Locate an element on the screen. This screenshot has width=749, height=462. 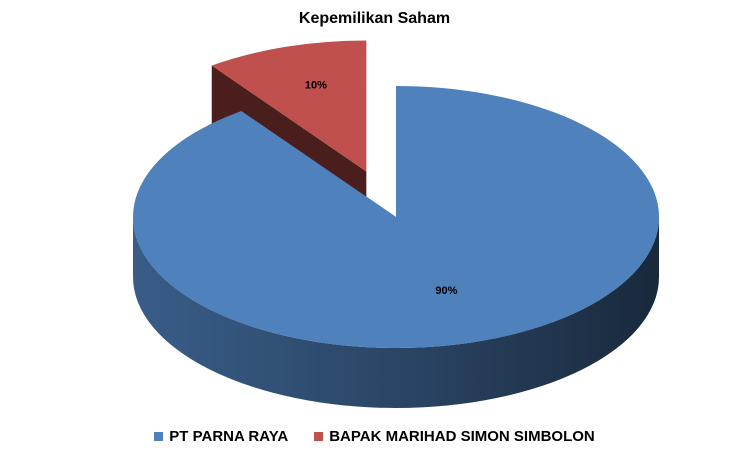
legend-item-1: BAPAK MARIHAD SIMON SIMBOLON is located at coordinates (454, 436).